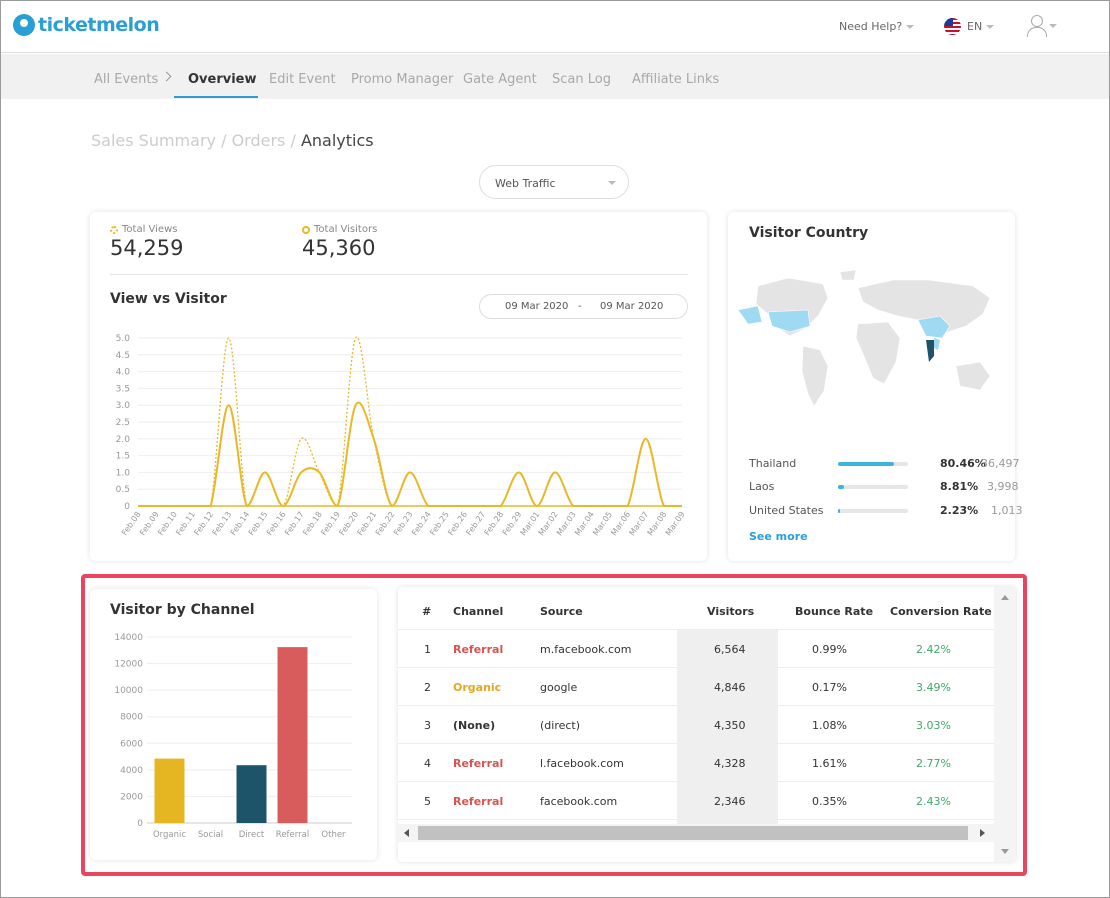 The height and width of the screenshot is (898, 1110). I want to click on y-tick-label: 1.5, so click(123, 457).